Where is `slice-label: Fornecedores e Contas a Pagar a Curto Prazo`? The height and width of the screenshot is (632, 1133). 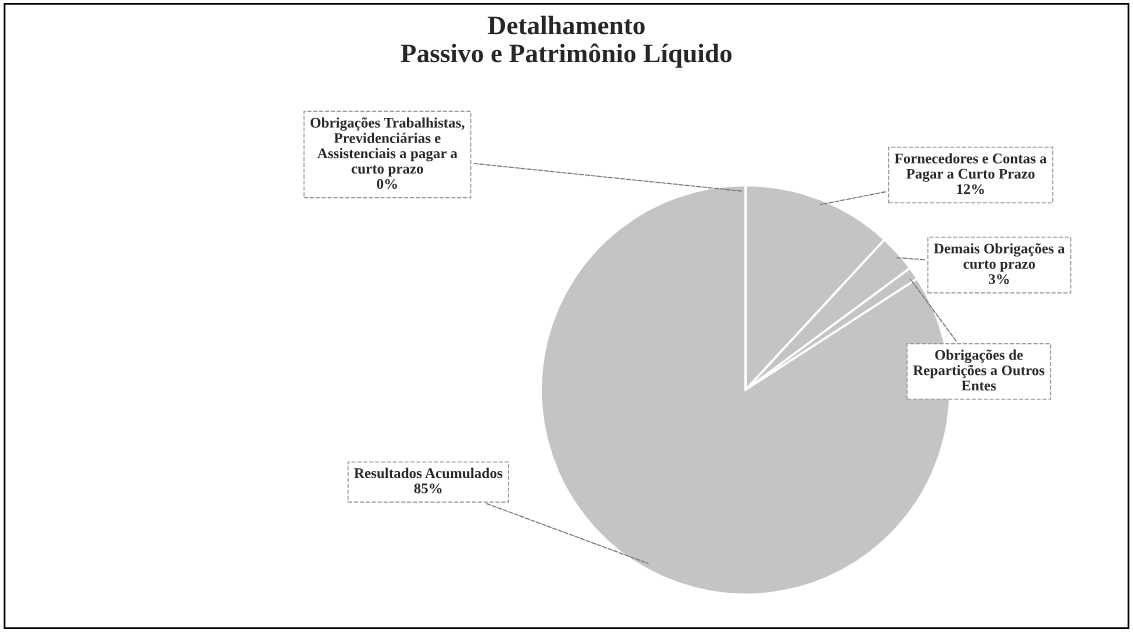
slice-label: Fornecedores e Contas a Pagar a Curto Prazo is located at coordinates (970, 167).